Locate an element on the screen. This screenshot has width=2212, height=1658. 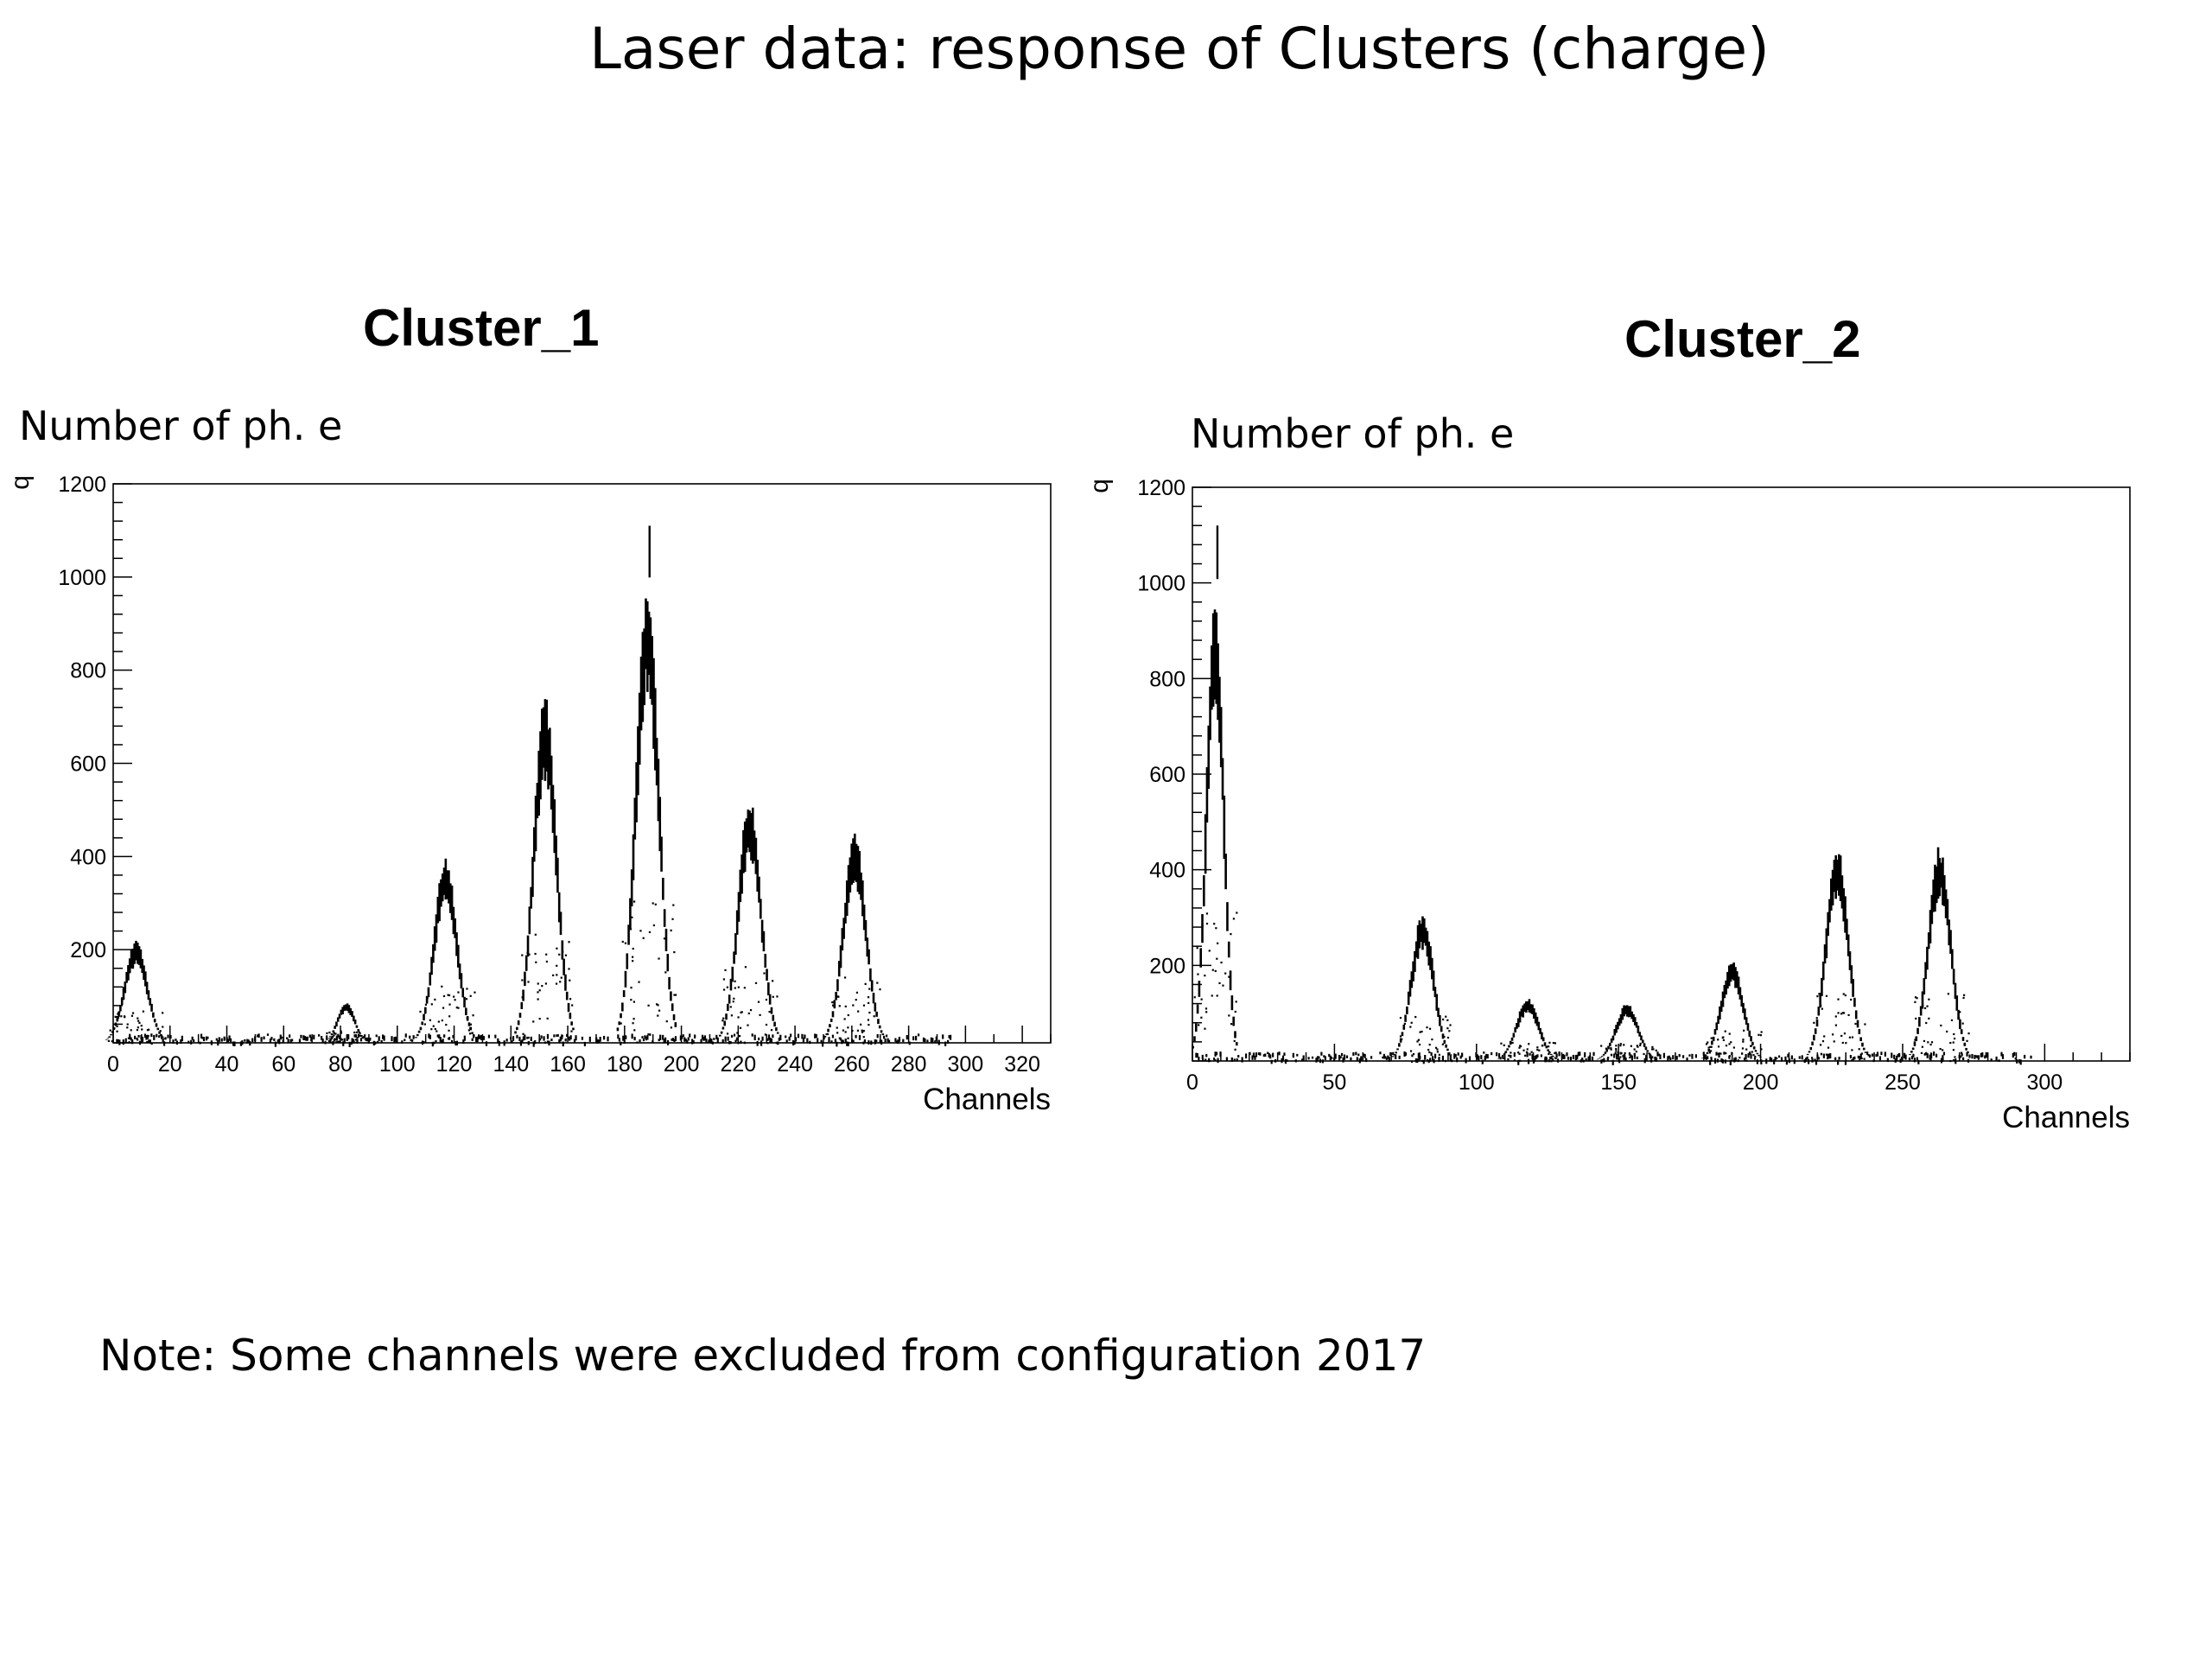
y-tick-label: 600 is located at coordinates (88, 765).